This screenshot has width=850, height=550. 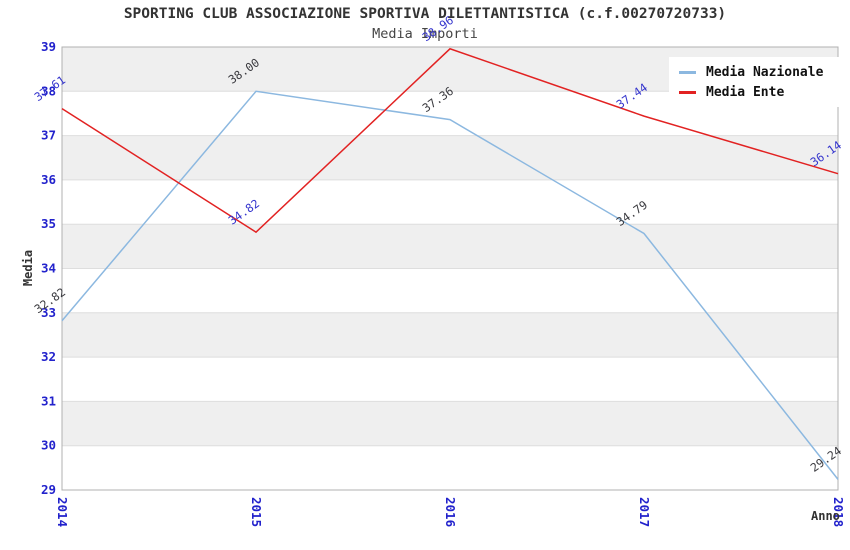 I want to click on y-tick-label: 35, so click(x=48, y=223).